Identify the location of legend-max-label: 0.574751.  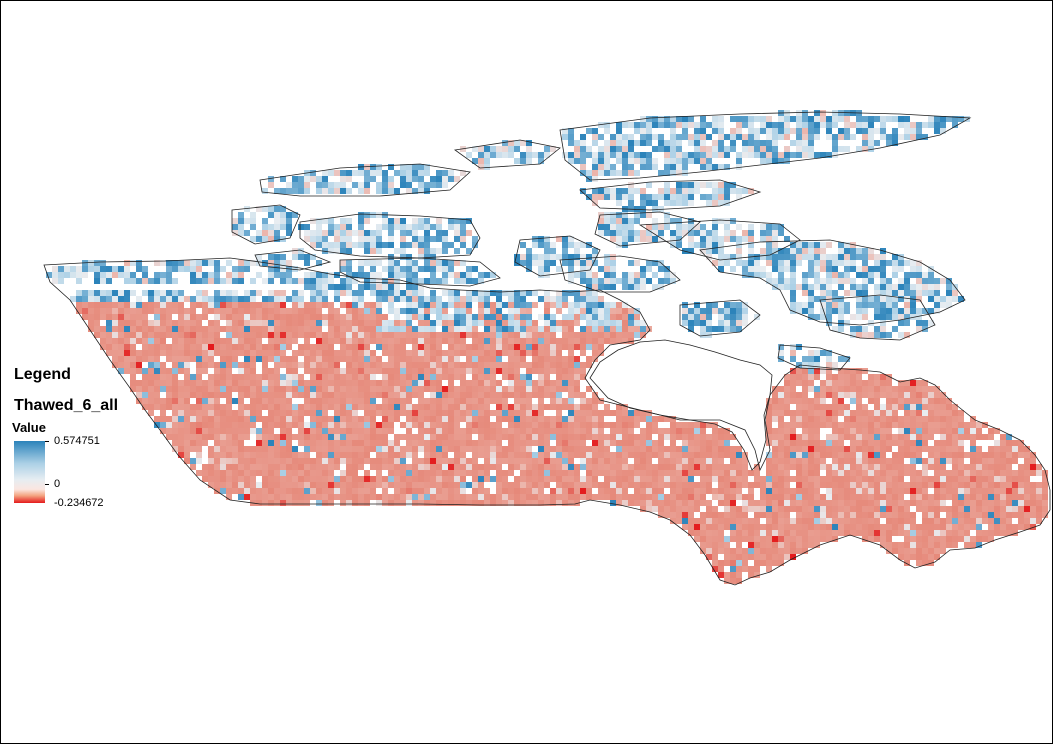
(77, 441).